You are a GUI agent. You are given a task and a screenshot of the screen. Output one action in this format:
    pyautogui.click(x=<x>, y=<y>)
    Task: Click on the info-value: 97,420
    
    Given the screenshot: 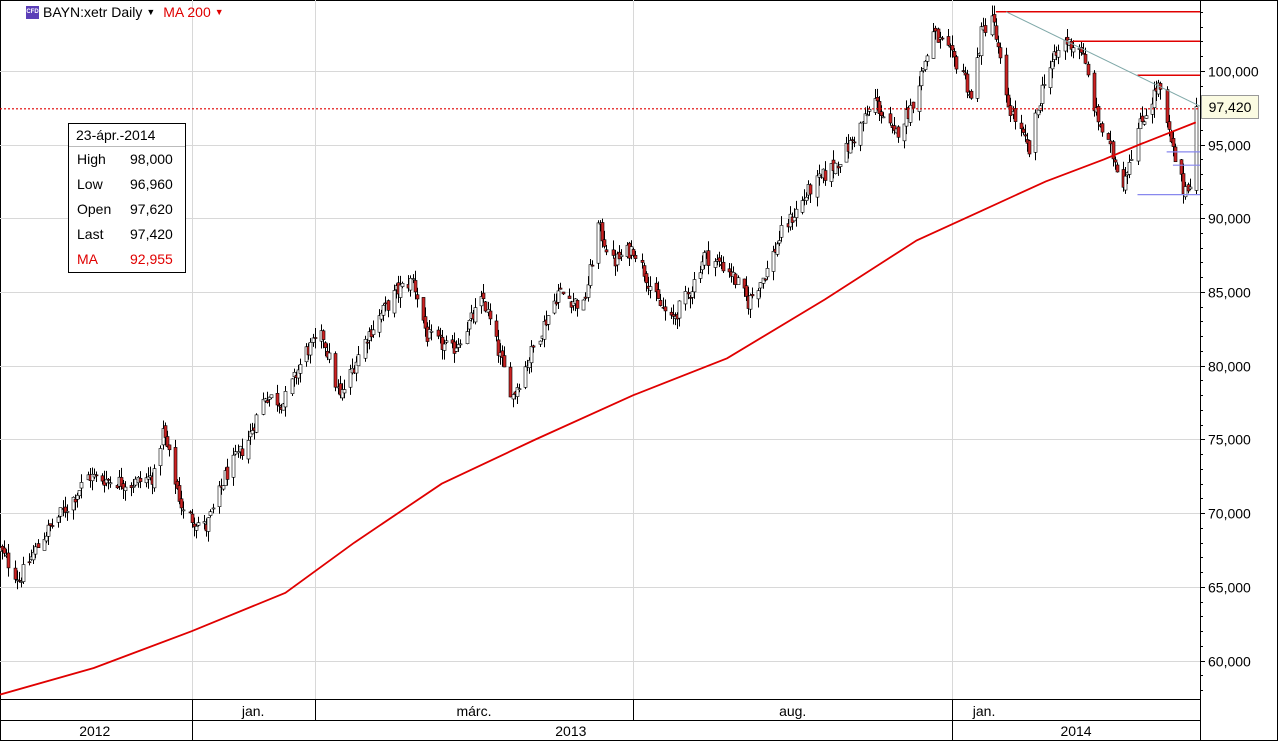 What is the action you would take?
    pyautogui.click(x=151, y=234)
    